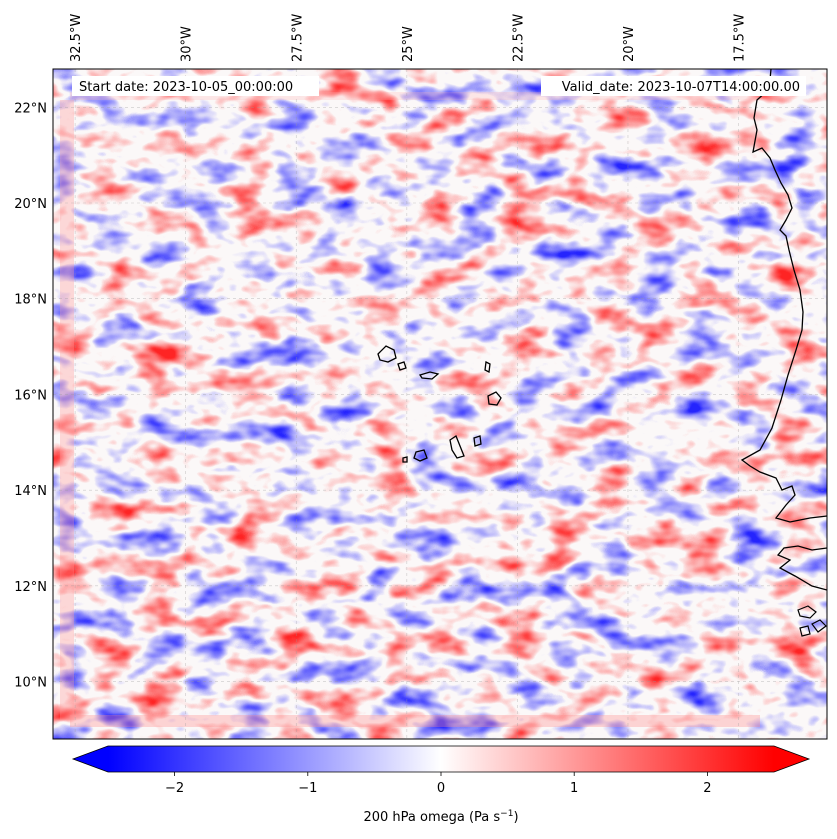  What do you see at coordinates (90, 759) in the screenshot?
I see `colorbar-extend-low` at bounding box center [90, 759].